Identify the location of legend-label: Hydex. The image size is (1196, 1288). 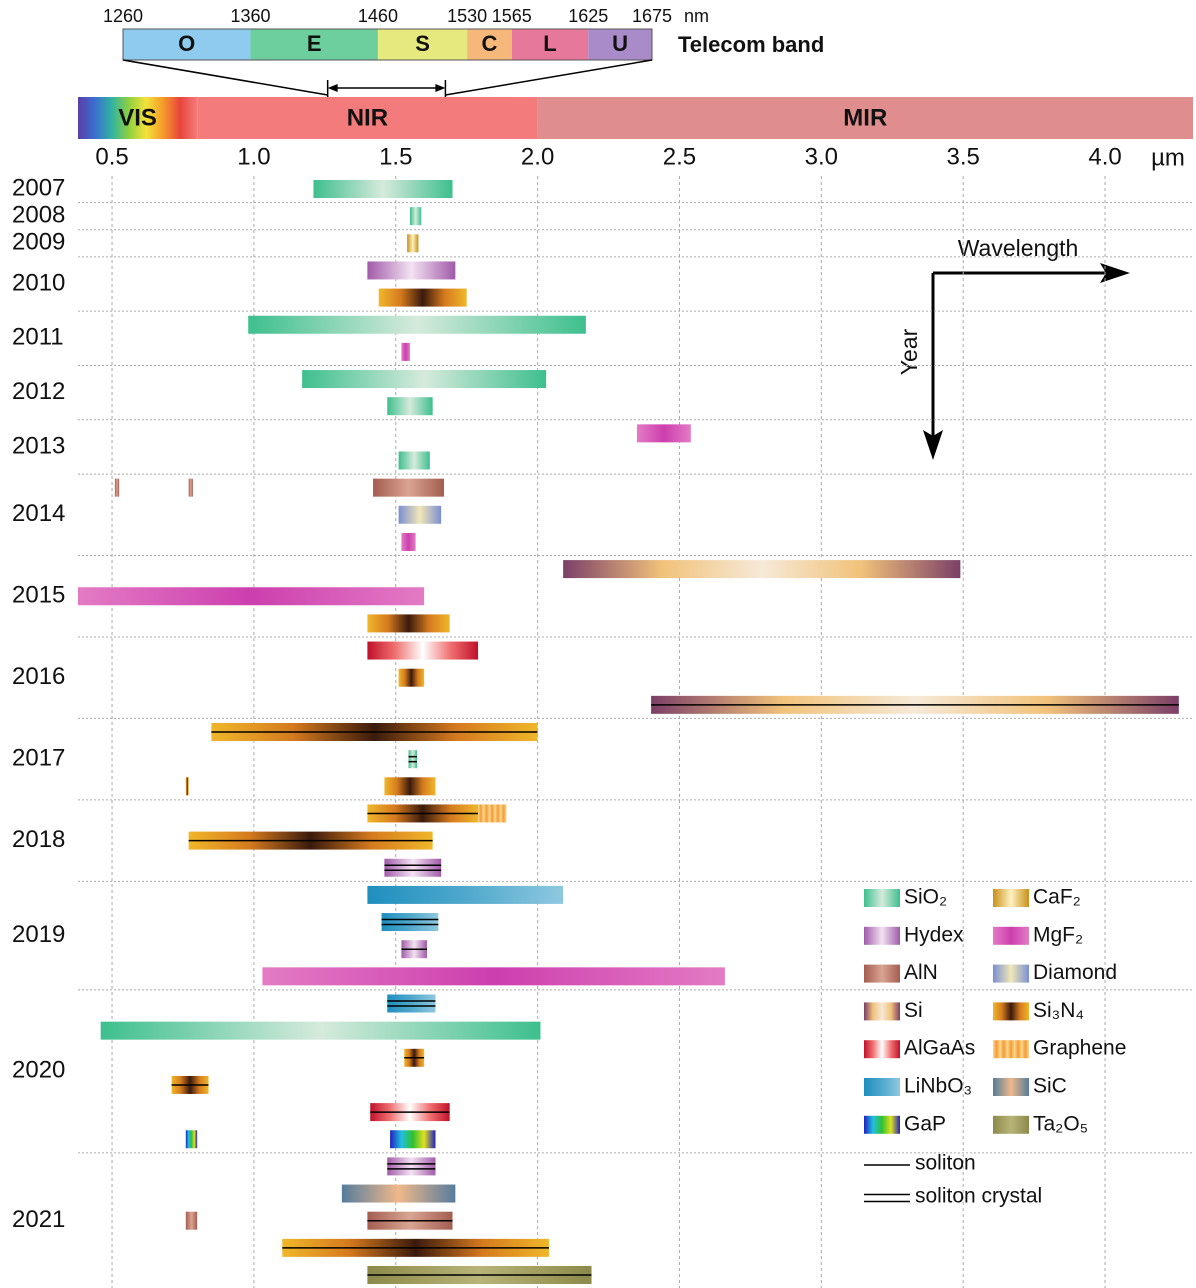
(934, 934).